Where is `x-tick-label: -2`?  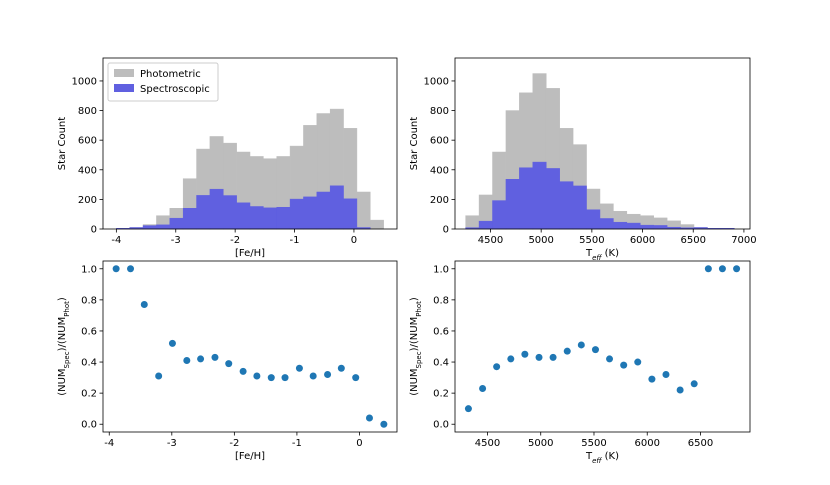 x-tick-label: -2 is located at coordinates (235, 240).